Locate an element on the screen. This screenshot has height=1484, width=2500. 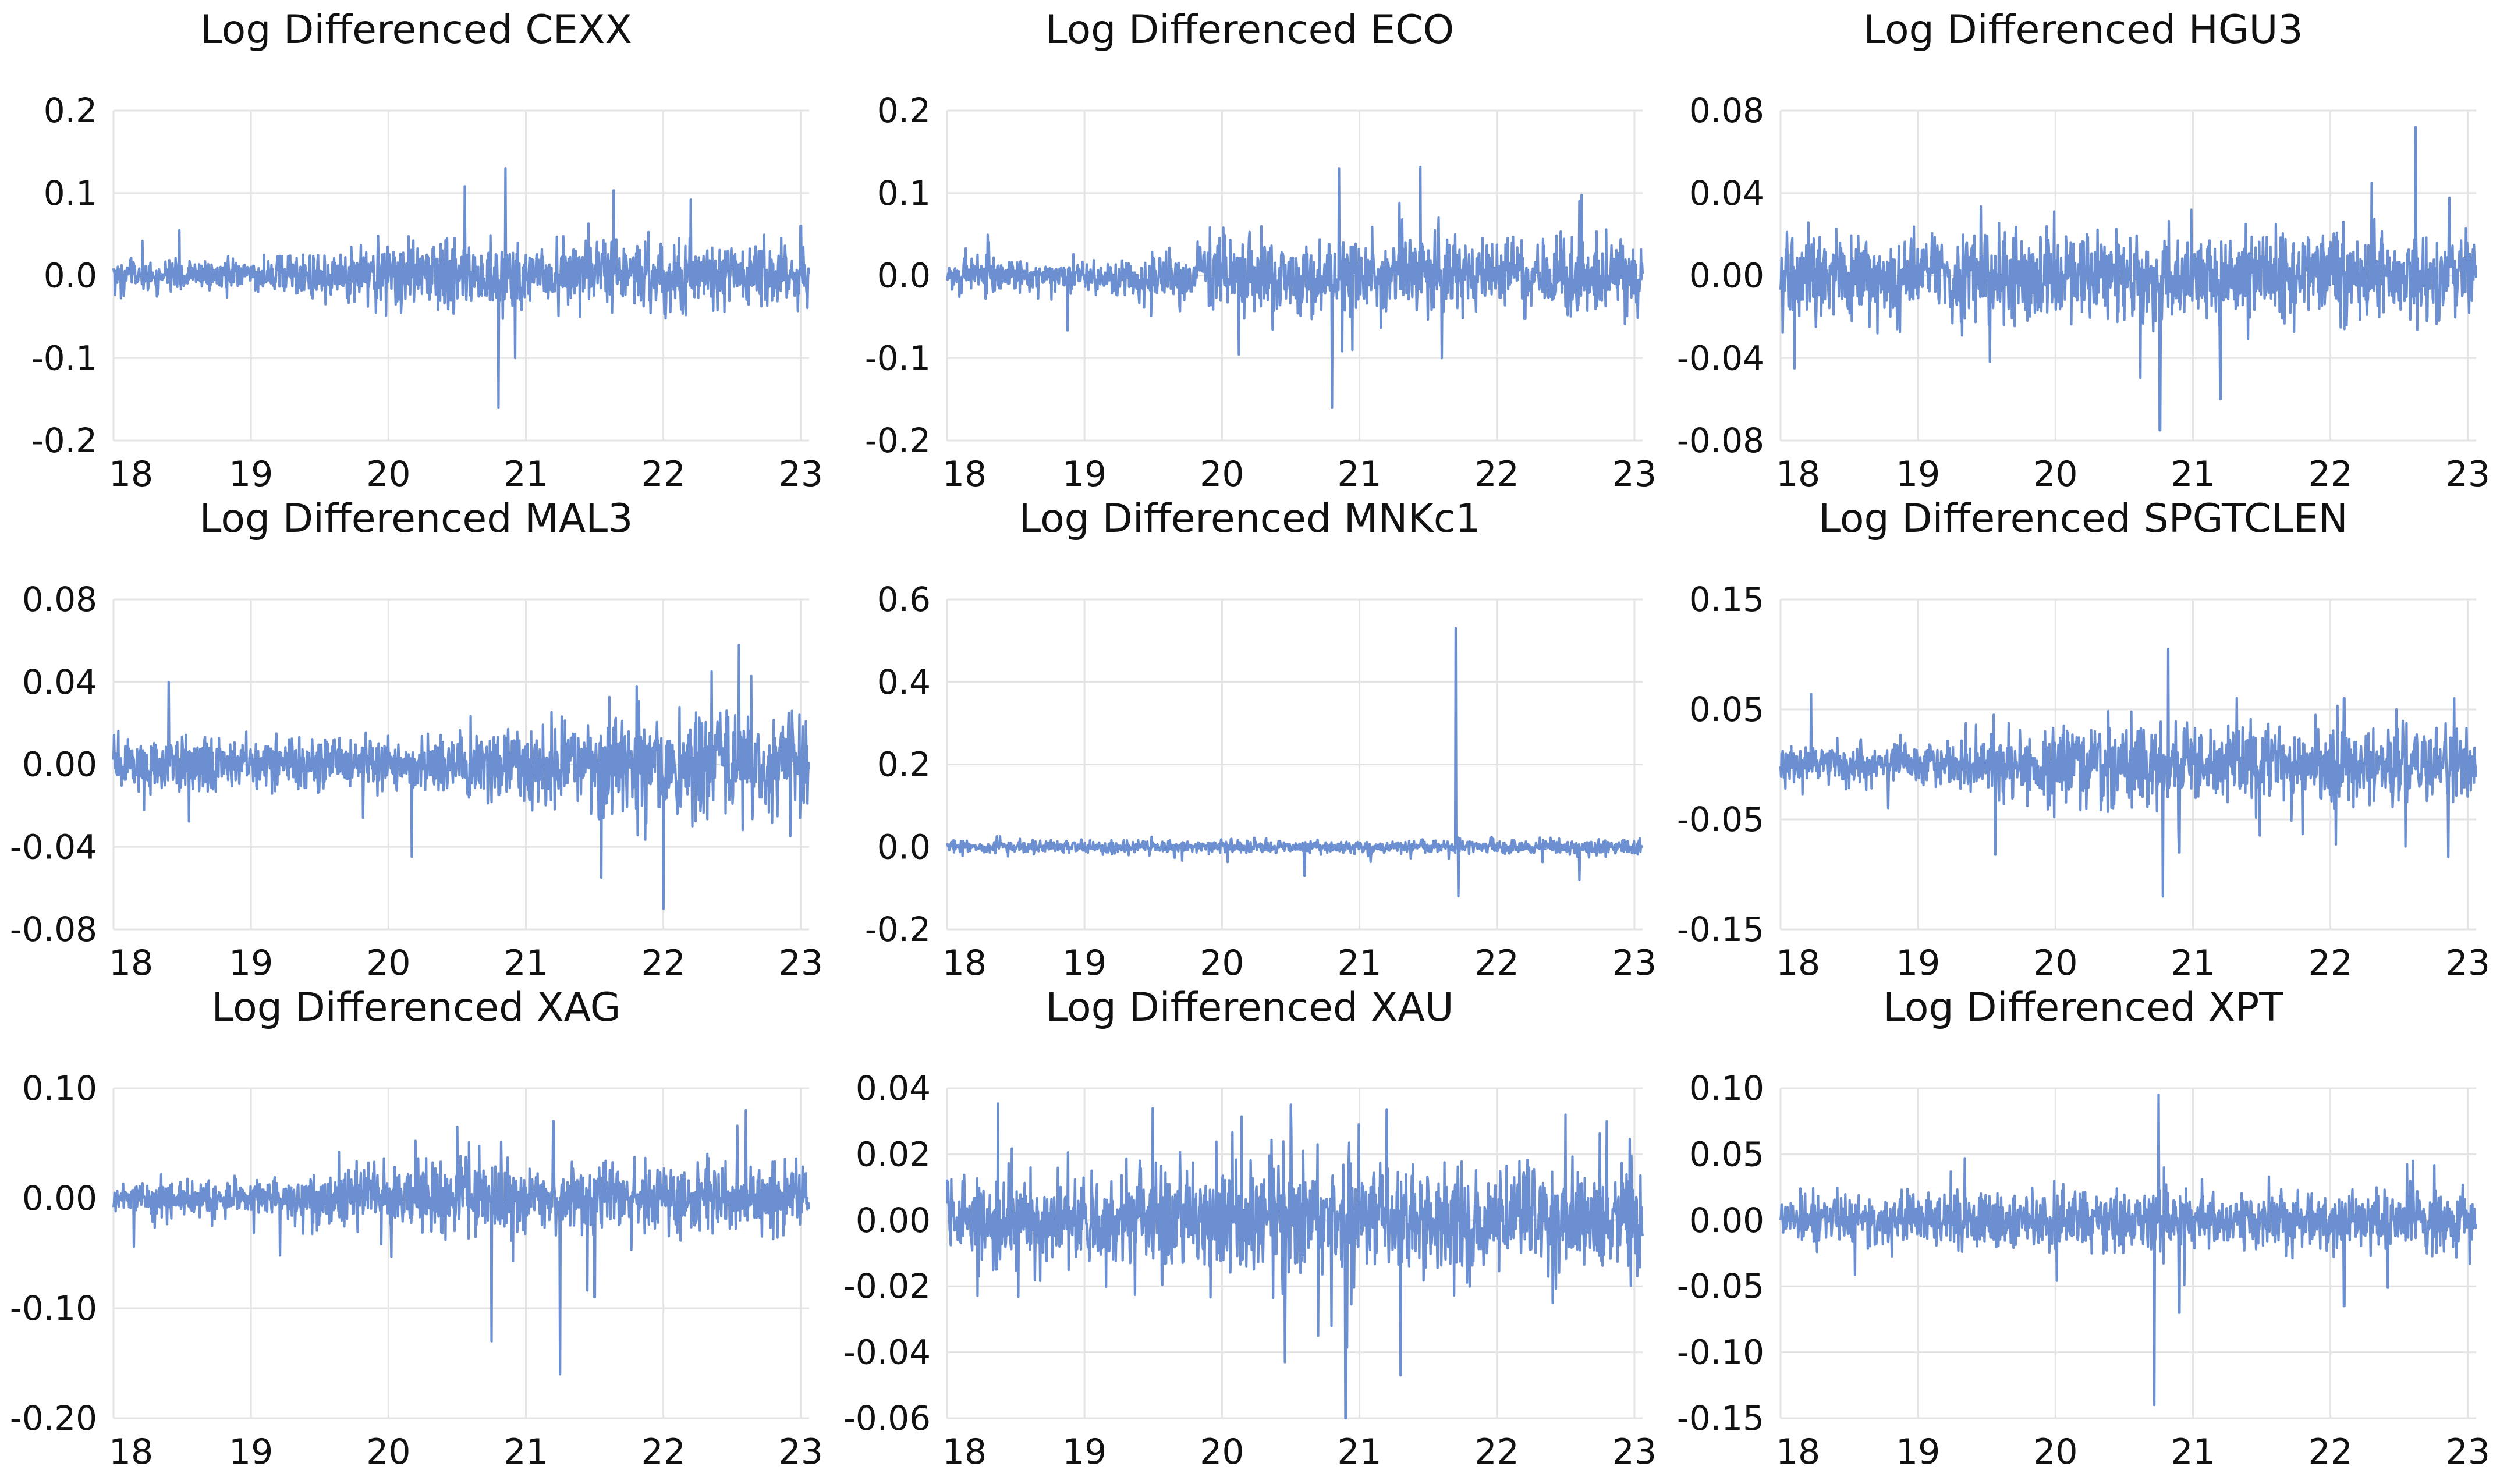
y-tick-label: 0.6 is located at coordinates (904, 599).